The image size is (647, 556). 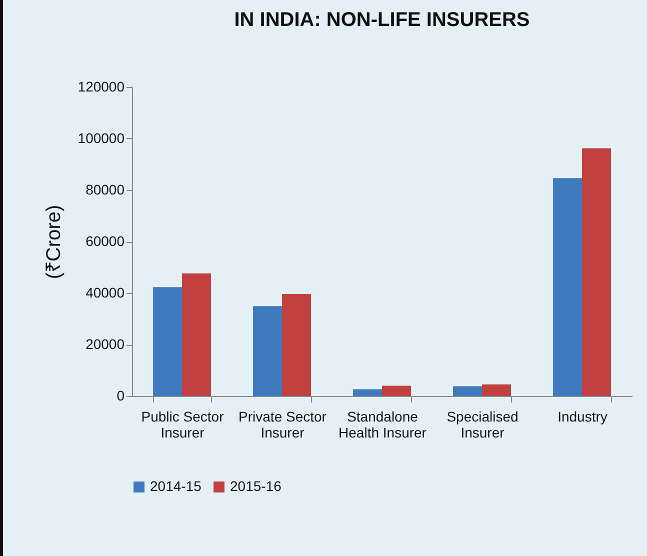 What do you see at coordinates (53, 242) in the screenshot?
I see `y-axis-title: (₹Crore)` at bounding box center [53, 242].